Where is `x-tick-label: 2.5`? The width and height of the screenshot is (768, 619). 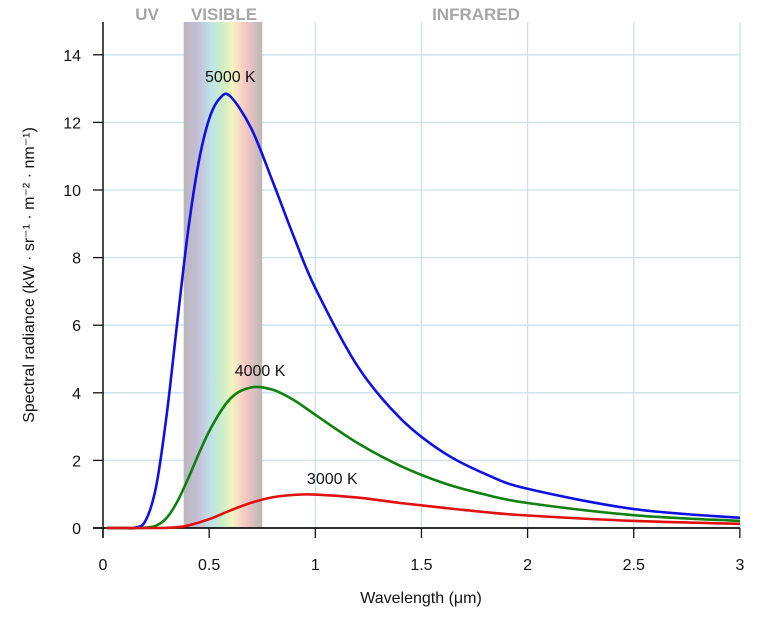
x-tick-label: 2.5 is located at coordinates (634, 565).